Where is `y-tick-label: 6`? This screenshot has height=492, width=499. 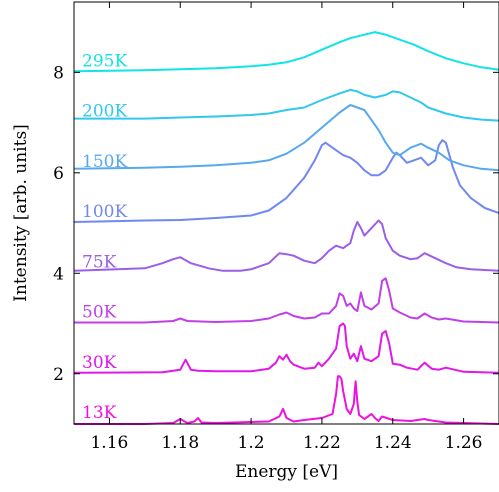
y-tick-label: 6 is located at coordinates (58, 174).